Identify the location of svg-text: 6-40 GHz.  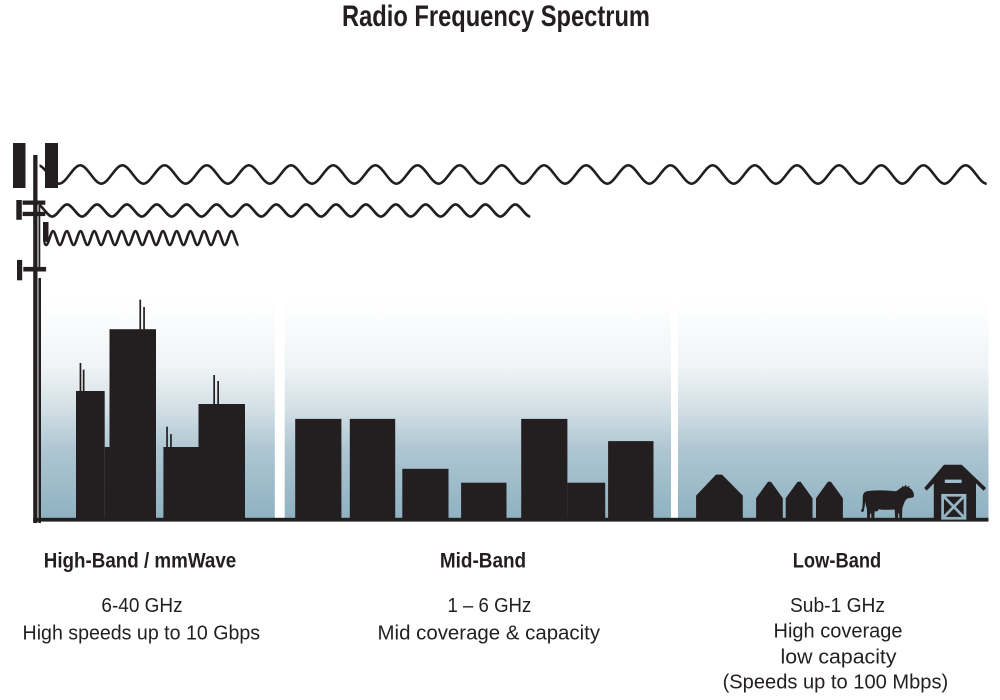
(141, 605).